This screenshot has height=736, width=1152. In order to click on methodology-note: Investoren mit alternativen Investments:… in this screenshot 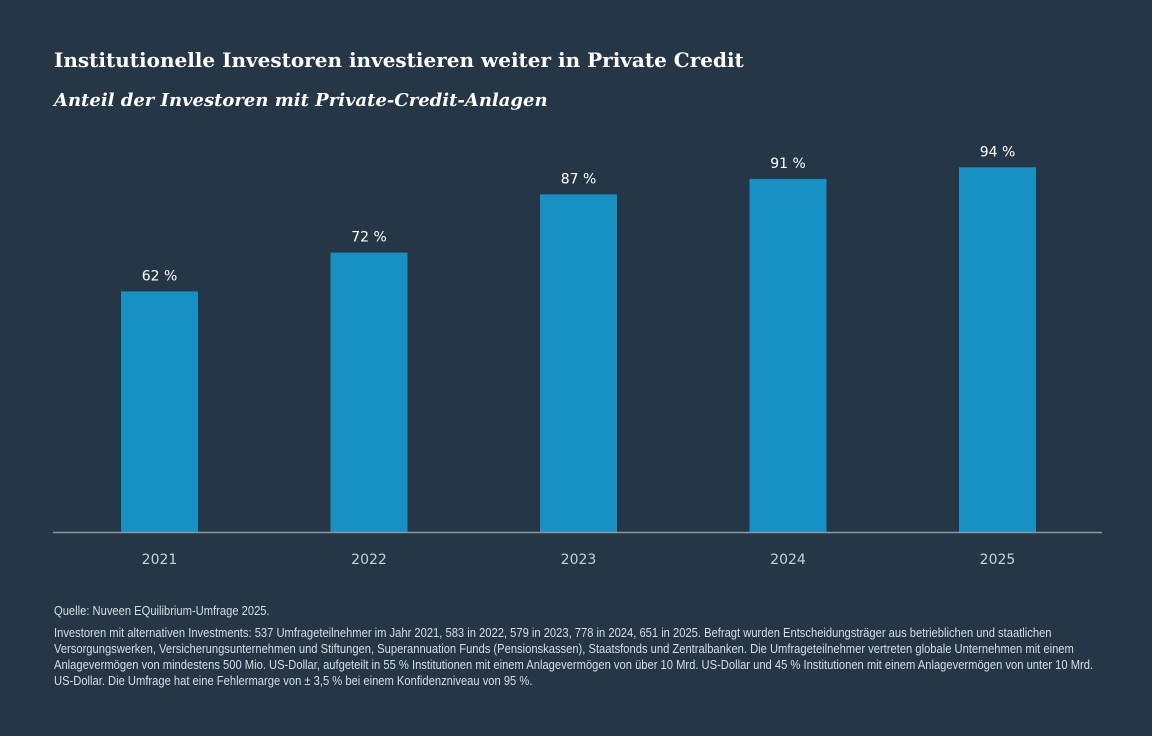, I will do `click(574, 656)`.